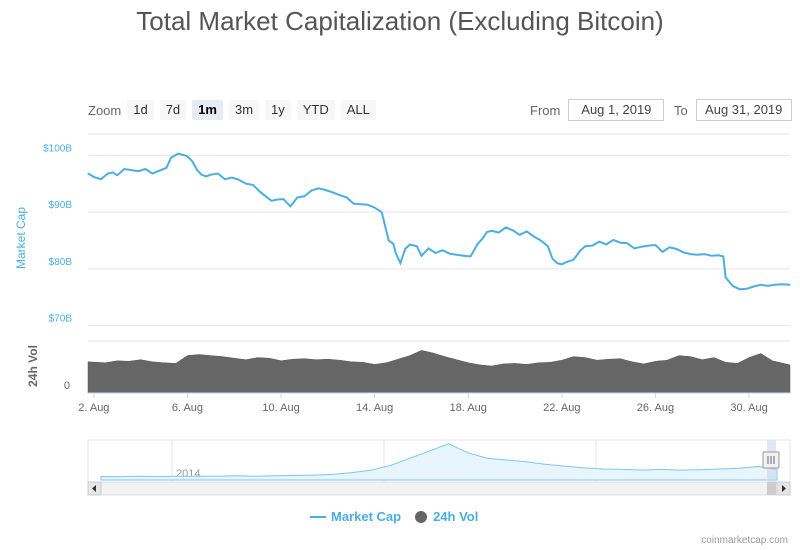 The height and width of the screenshot is (550, 800). What do you see at coordinates (771, 488) in the screenshot?
I see `scrollbar-thumb` at bounding box center [771, 488].